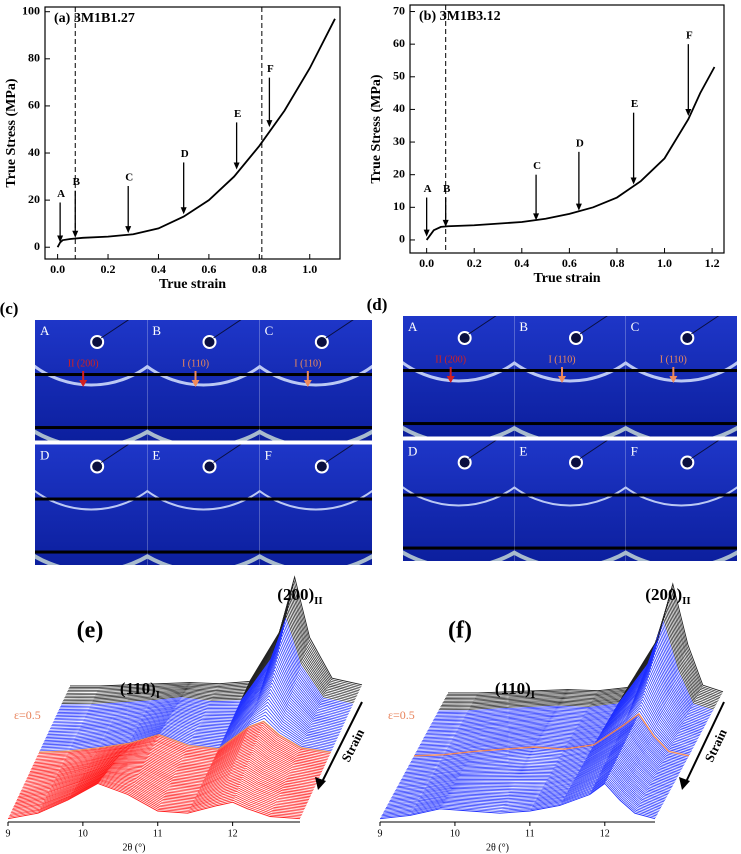  Describe the element at coordinates (402, 239) in the screenshot. I see `y-tick-label: 0` at that location.